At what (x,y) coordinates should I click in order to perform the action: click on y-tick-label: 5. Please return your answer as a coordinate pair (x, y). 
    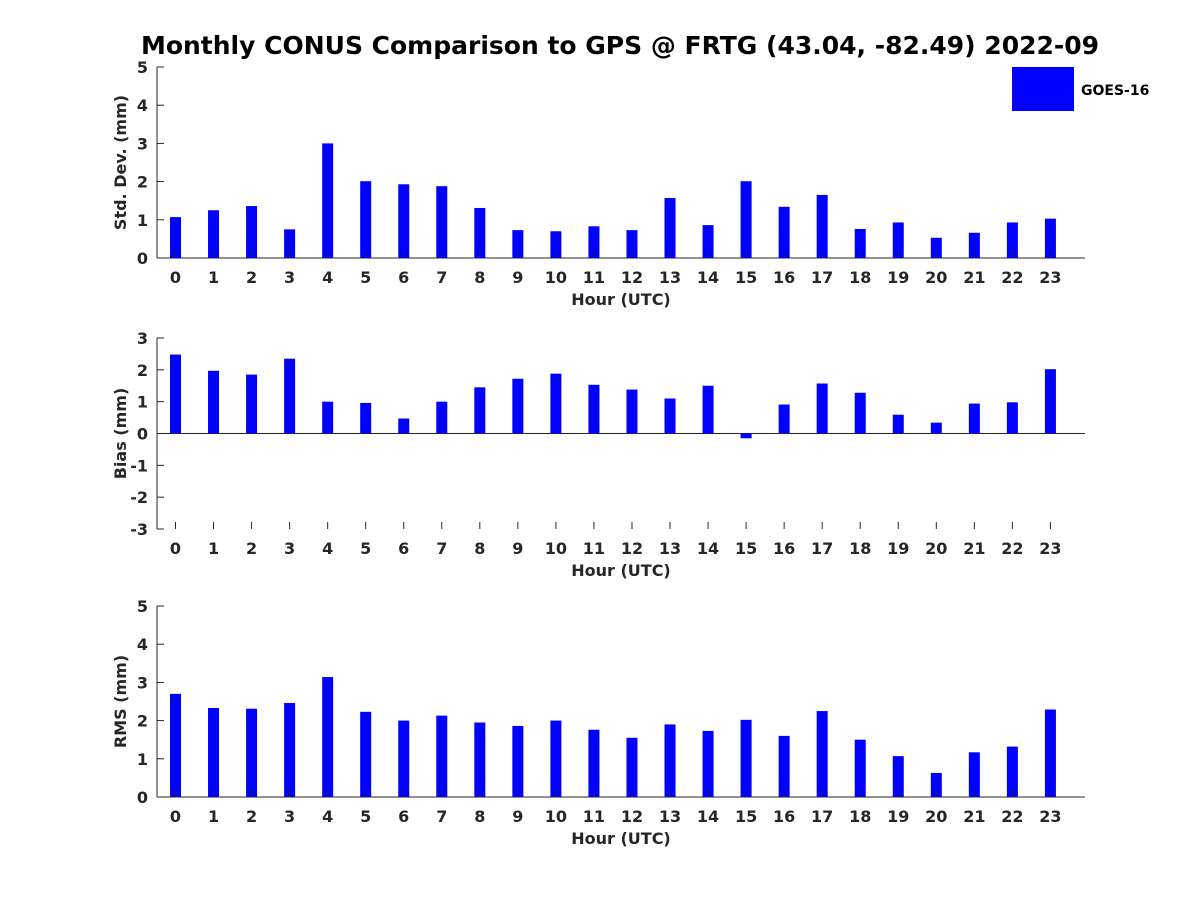
    Looking at the image, I should click on (142, 606).